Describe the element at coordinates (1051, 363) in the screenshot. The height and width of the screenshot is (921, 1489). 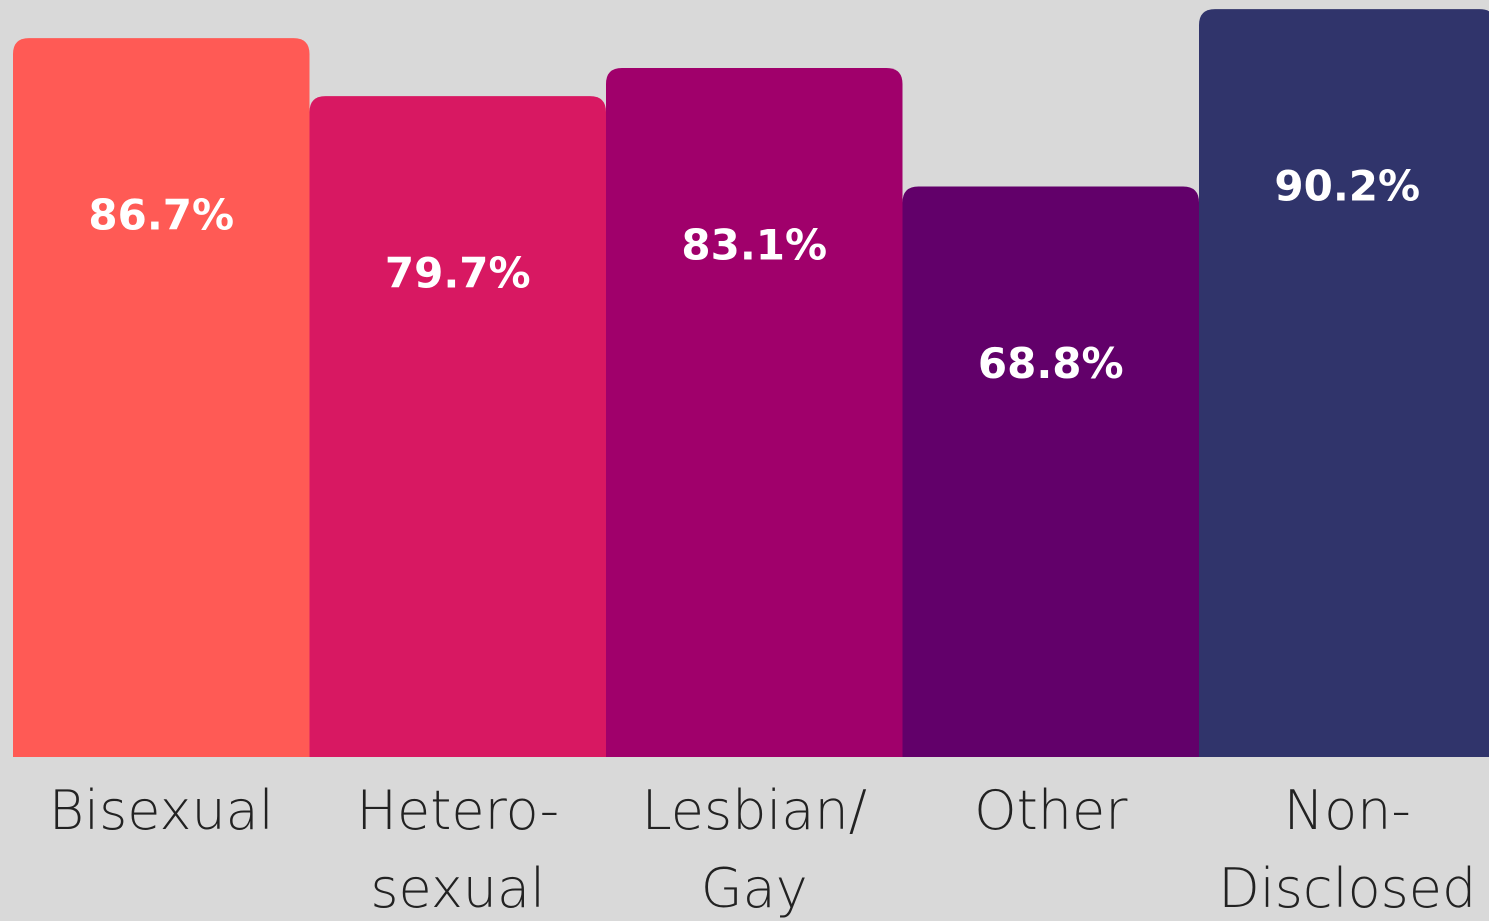
I see `value-label: 68.8%` at that location.